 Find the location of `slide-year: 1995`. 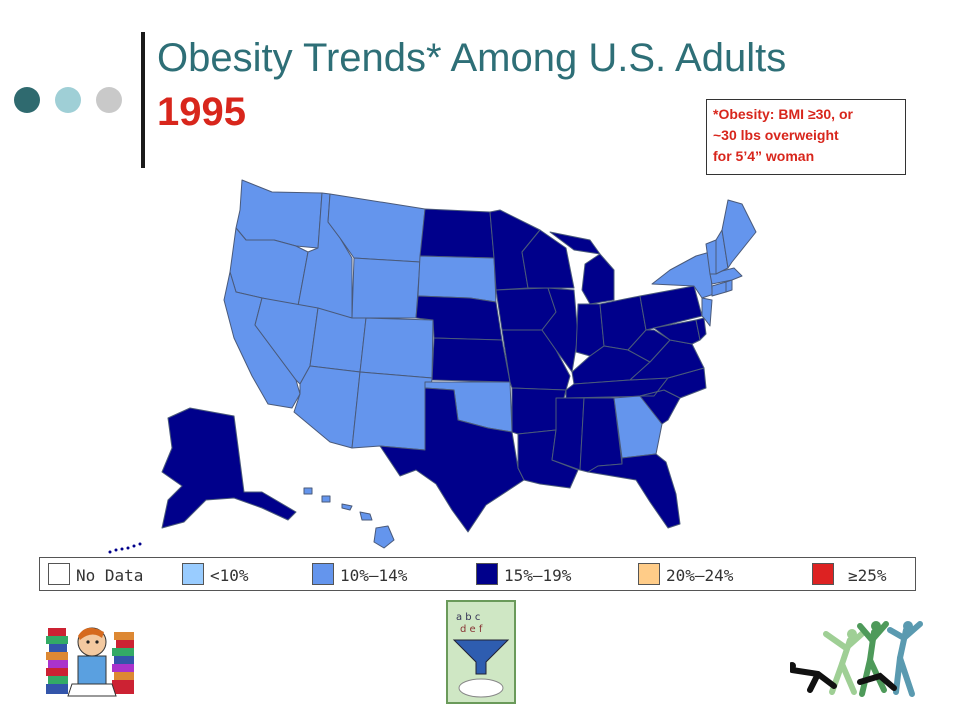

slide-year: 1995 is located at coordinates (201, 112).